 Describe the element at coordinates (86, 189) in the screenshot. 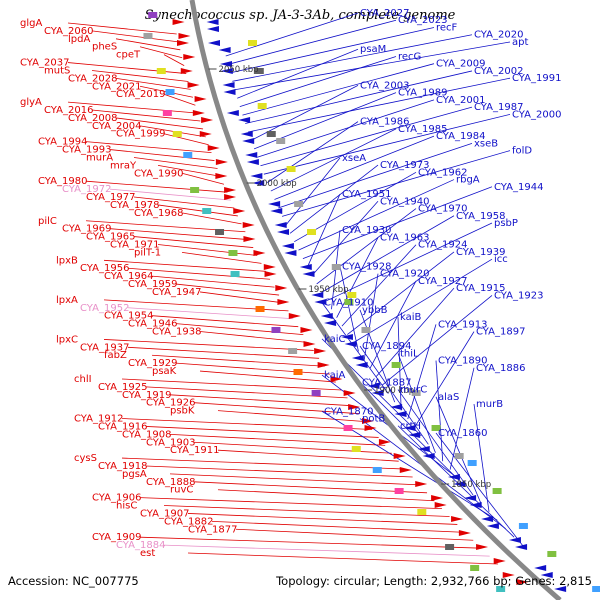

I see `forward-gene-label: CYA_1972` at that location.